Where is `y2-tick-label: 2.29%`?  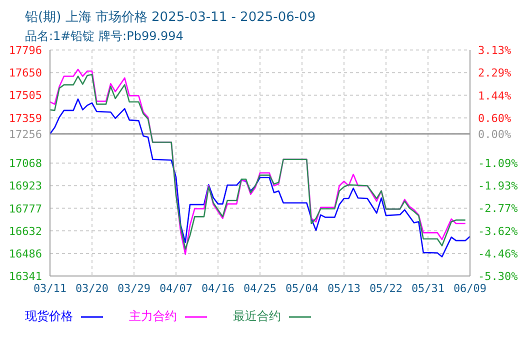
y2-tick-label: 2.29% is located at coordinates (495, 73).